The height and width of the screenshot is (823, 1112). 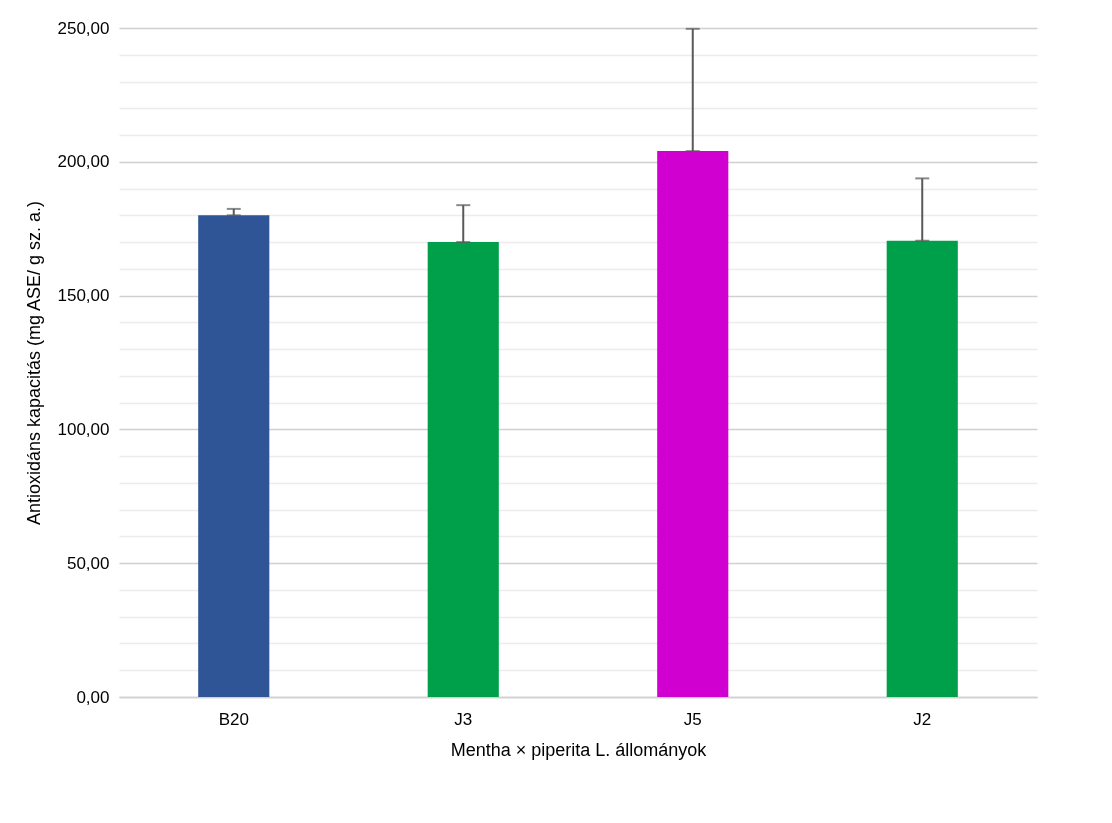 What do you see at coordinates (83, 296) in the screenshot?
I see `y-tick-label: 150,00` at bounding box center [83, 296].